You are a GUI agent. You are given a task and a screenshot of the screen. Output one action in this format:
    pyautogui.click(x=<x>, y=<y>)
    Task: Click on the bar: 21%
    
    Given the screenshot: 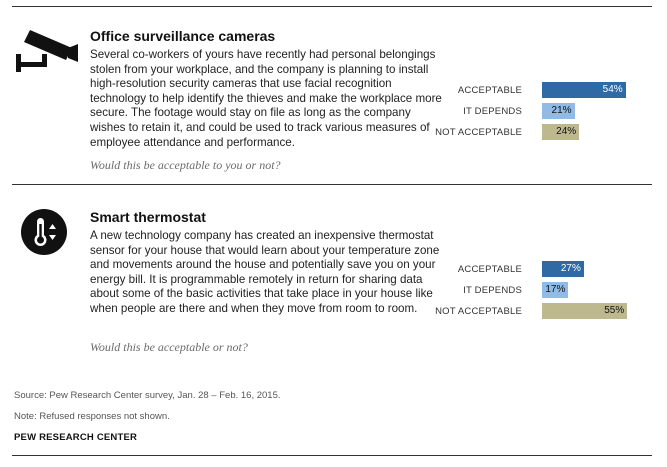 What is the action you would take?
    pyautogui.click(x=558, y=111)
    